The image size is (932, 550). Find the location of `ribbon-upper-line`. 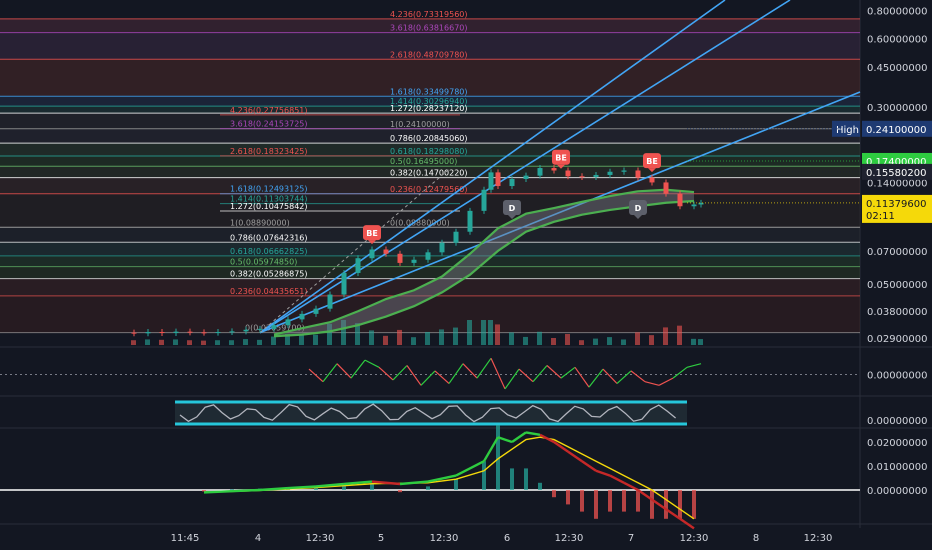

ribbon-upper-line is located at coordinates (484, 262).